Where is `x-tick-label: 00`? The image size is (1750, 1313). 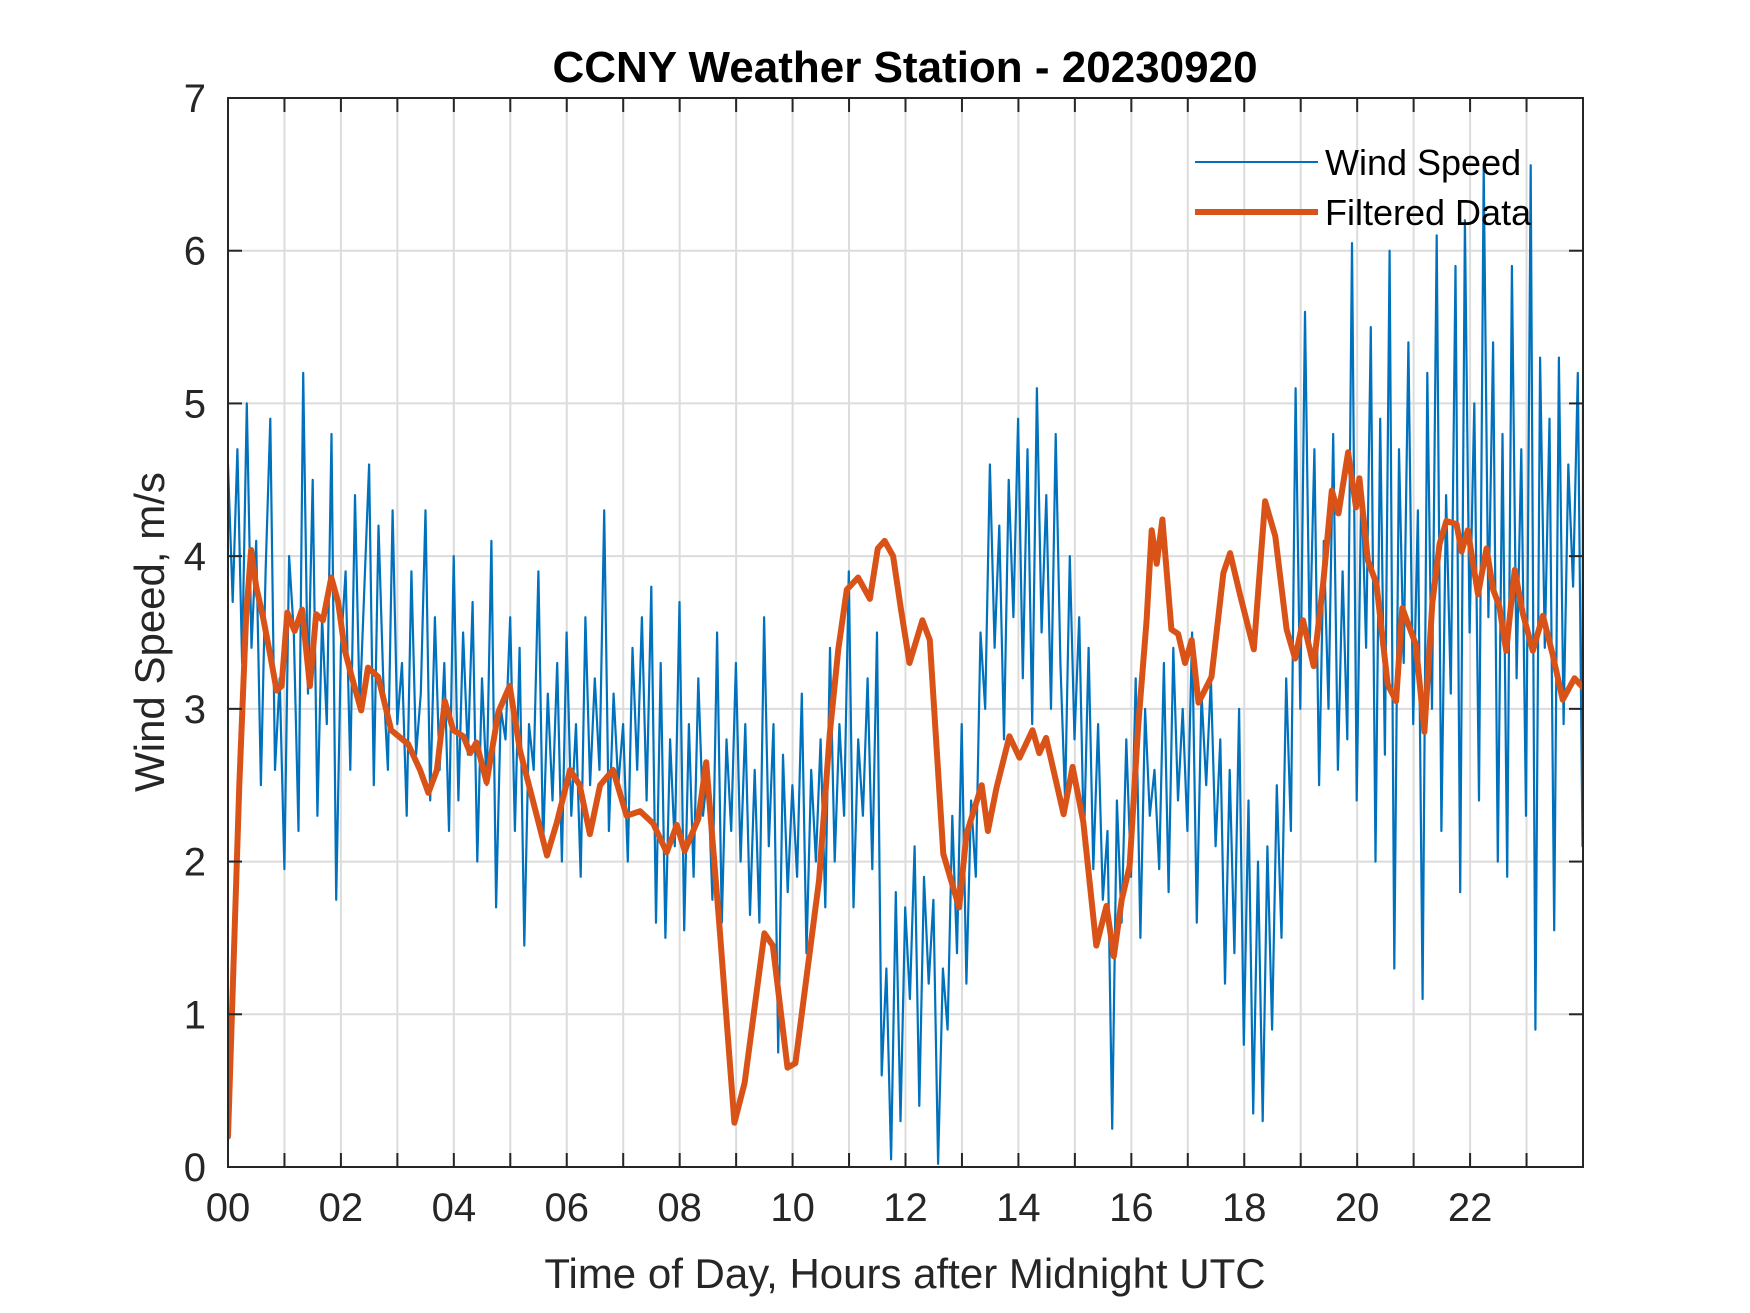
x-tick-label: 00 is located at coordinates (228, 1208).